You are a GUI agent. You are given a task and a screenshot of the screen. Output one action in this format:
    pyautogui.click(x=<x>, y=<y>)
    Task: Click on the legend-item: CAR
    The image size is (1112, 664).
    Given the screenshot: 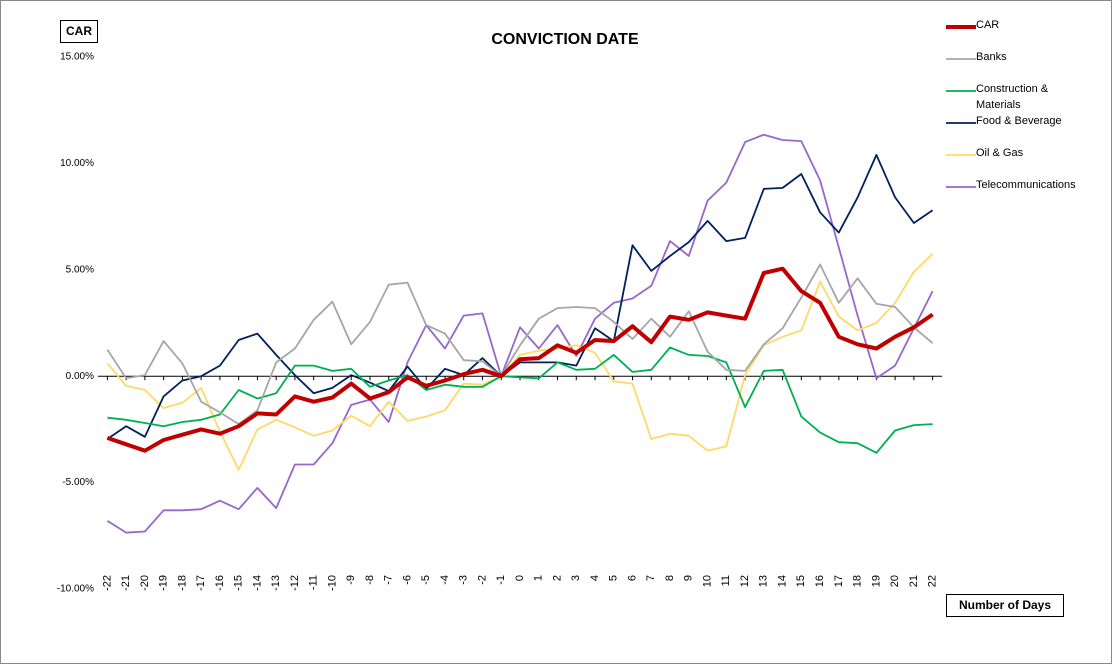 What is the action you would take?
    pyautogui.click(x=1021, y=34)
    